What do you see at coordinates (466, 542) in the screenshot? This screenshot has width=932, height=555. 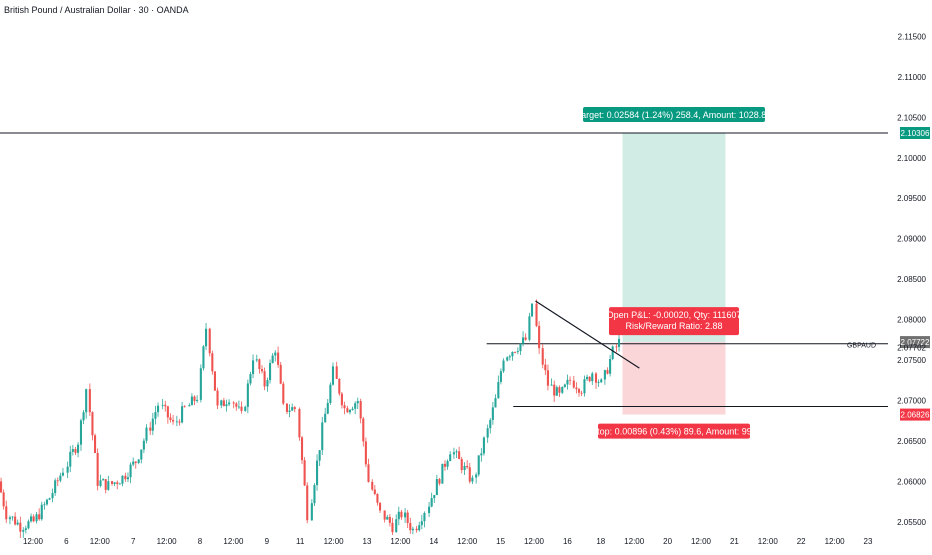 I see `time-axis` at bounding box center [466, 542].